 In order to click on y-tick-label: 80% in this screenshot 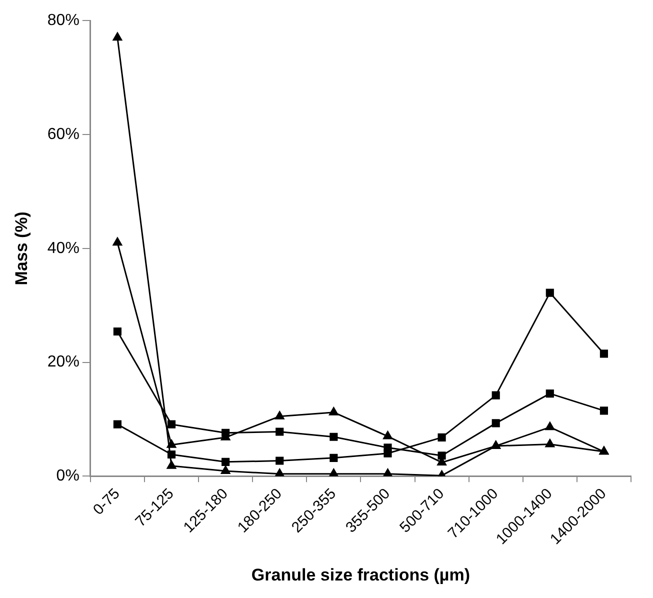, I will do `click(63, 21)`.